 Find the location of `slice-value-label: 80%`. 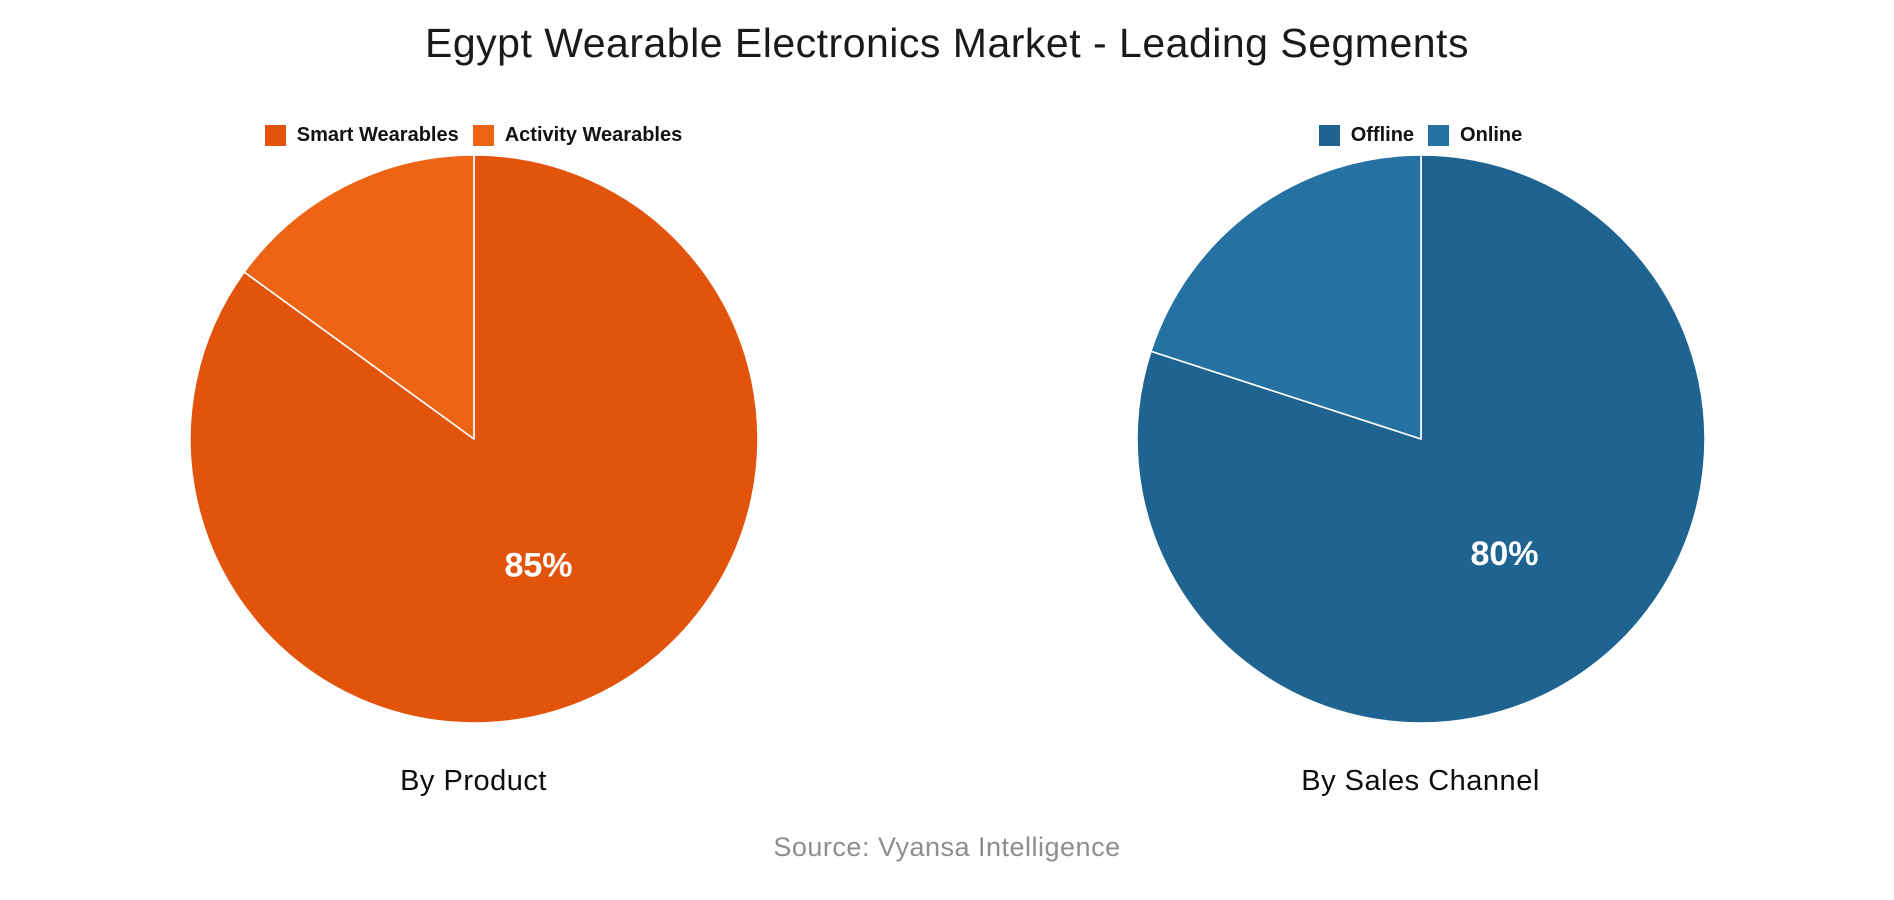

slice-value-label: 80% is located at coordinates (1504, 554).